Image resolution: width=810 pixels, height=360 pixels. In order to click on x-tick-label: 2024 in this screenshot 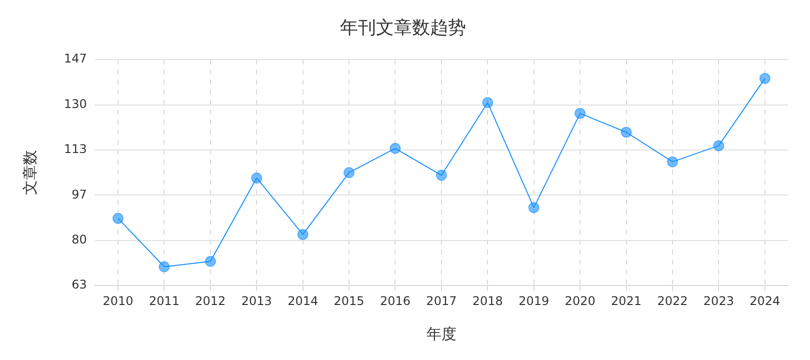, I will do `click(765, 301)`.